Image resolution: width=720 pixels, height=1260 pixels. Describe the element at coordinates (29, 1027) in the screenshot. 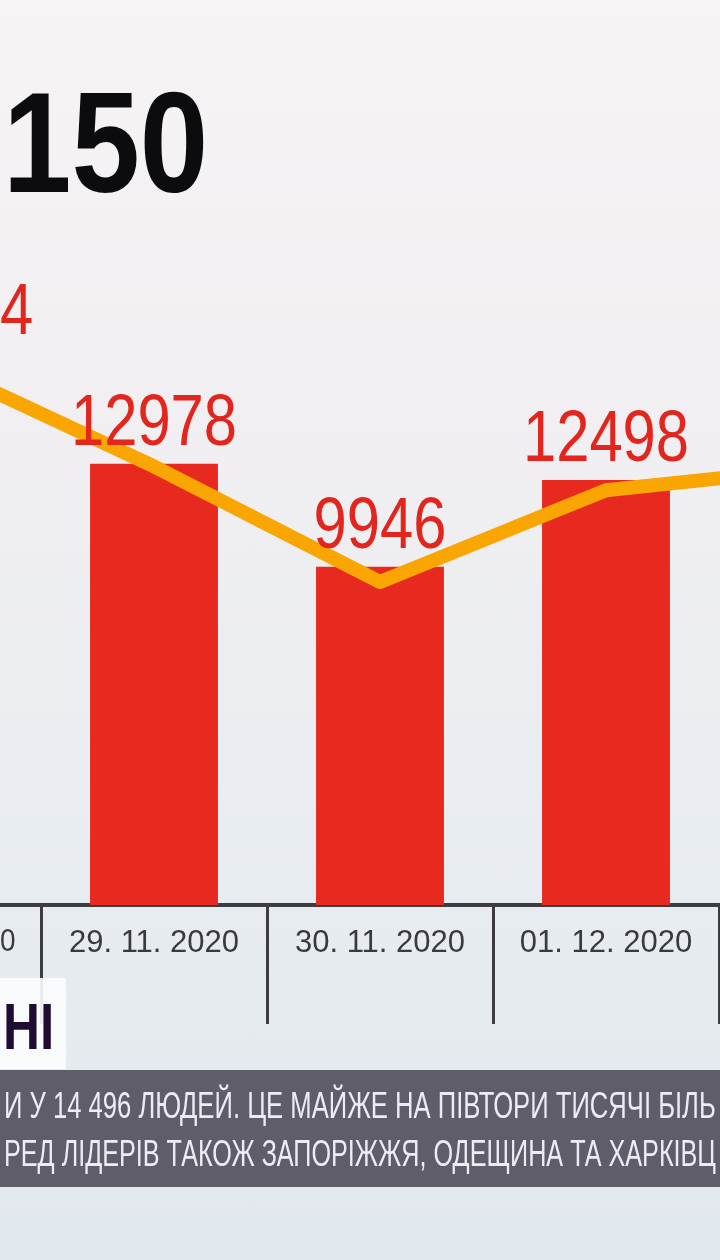

I see `text: НІ` at that location.